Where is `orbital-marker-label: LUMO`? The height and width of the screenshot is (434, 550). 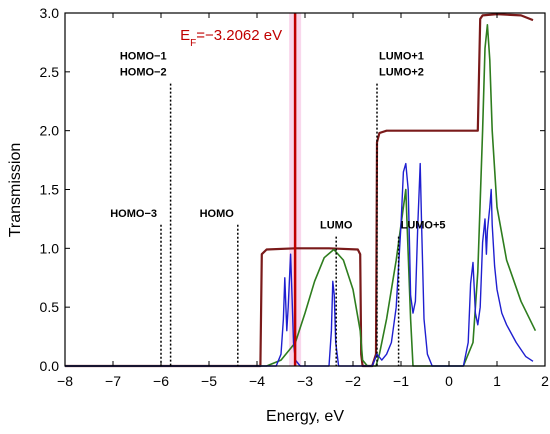 orbital-marker-label: LUMO is located at coordinates (336, 226).